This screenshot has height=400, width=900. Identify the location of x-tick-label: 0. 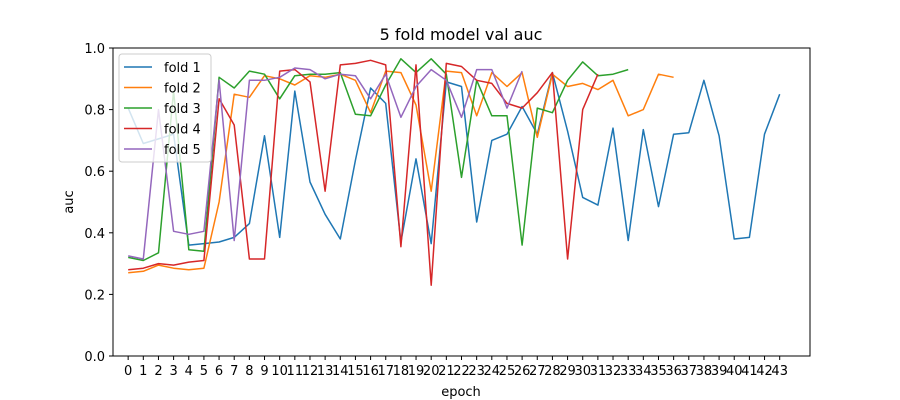
(128, 371).